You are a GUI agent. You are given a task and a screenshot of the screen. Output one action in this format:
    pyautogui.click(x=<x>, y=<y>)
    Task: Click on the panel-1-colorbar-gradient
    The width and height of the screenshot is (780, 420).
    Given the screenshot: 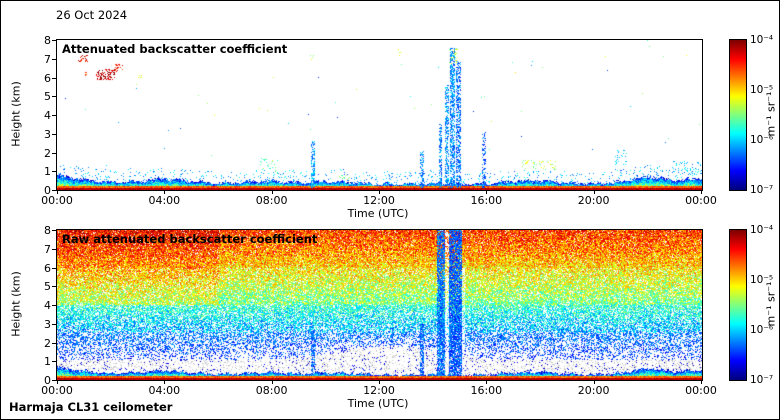 What is the action you would take?
    pyautogui.click(x=738, y=115)
    